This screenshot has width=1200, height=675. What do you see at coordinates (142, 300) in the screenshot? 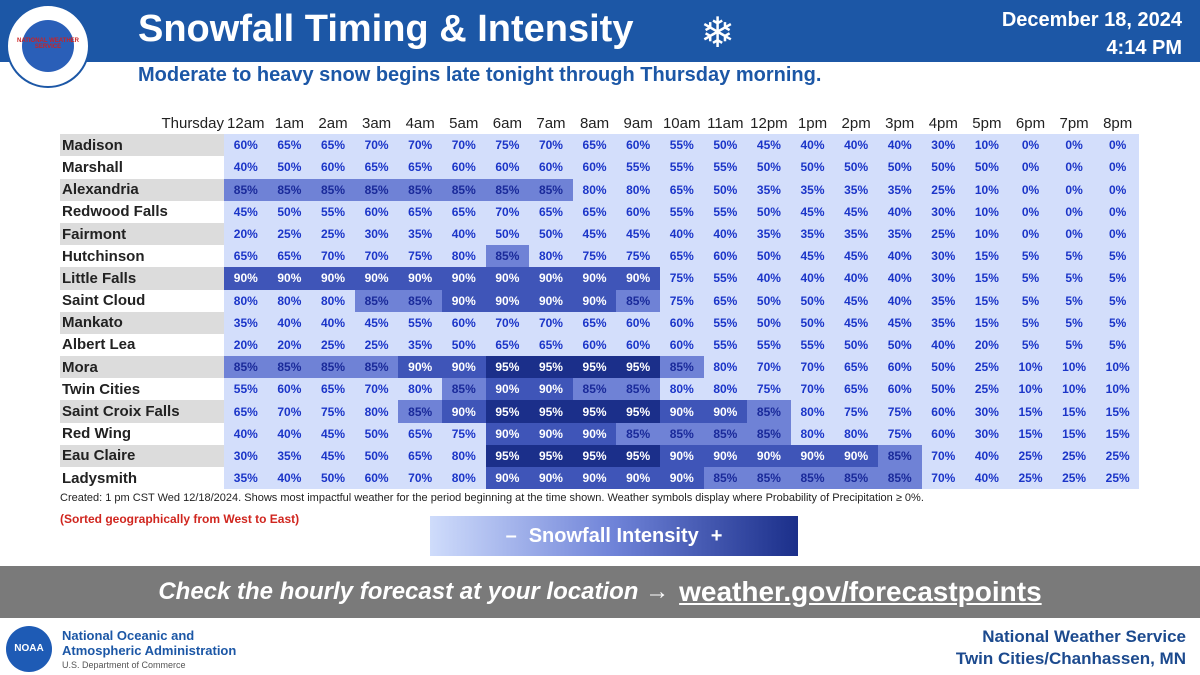
I see `location-name: Saint Cloud` at bounding box center [142, 300].